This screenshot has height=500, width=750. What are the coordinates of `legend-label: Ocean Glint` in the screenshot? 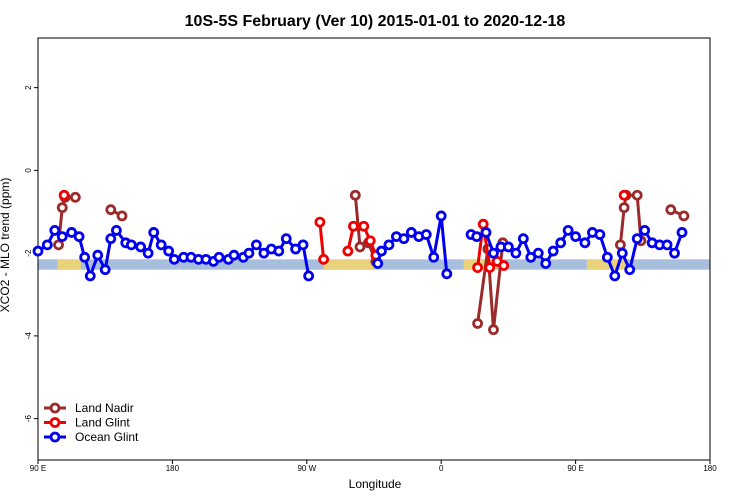 It's located at (107, 437).